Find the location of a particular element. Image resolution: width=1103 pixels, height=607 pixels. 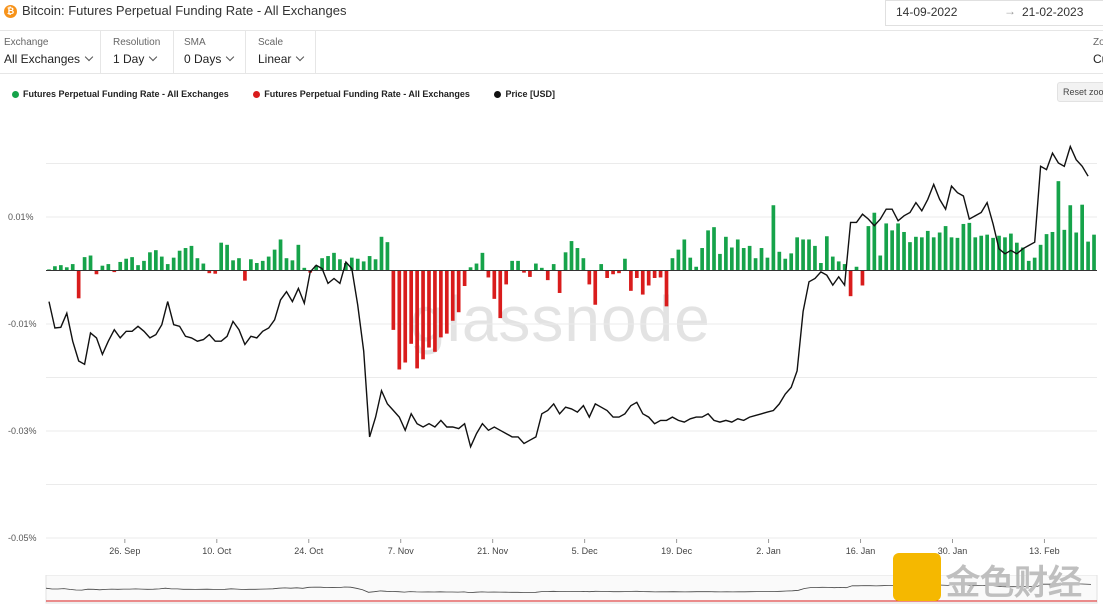

bitcoin-icon: ₿ is located at coordinates (10, 11).